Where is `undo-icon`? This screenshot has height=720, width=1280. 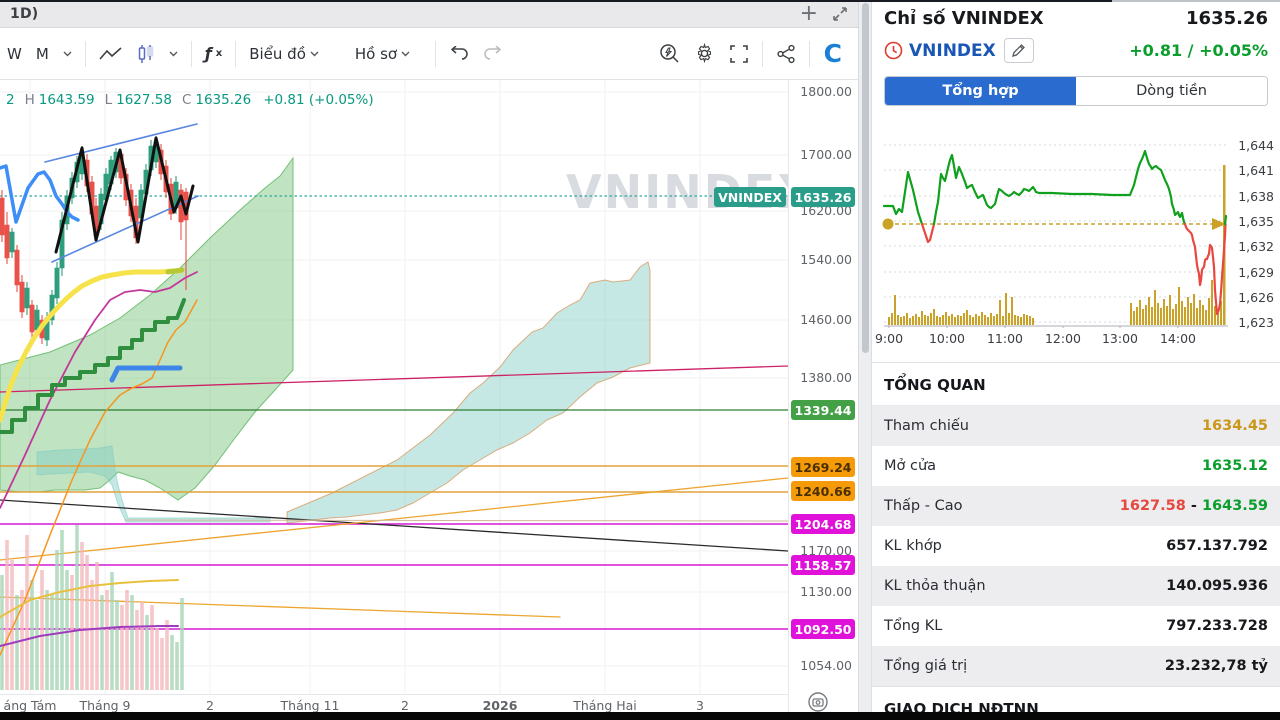 undo-icon is located at coordinates (459, 52).